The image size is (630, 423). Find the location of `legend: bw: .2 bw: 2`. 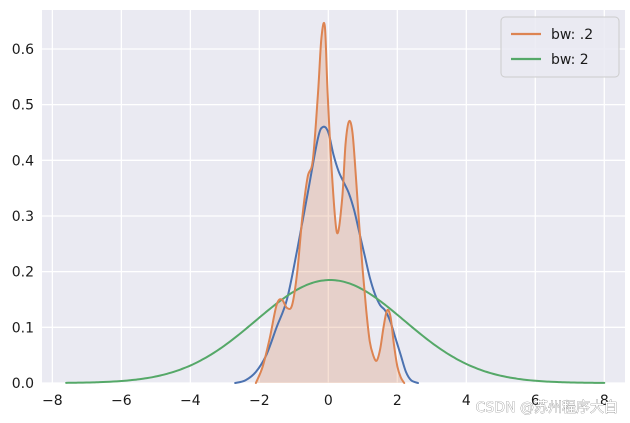

legend: bw: .2 bw: 2 is located at coordinates (560, 47).